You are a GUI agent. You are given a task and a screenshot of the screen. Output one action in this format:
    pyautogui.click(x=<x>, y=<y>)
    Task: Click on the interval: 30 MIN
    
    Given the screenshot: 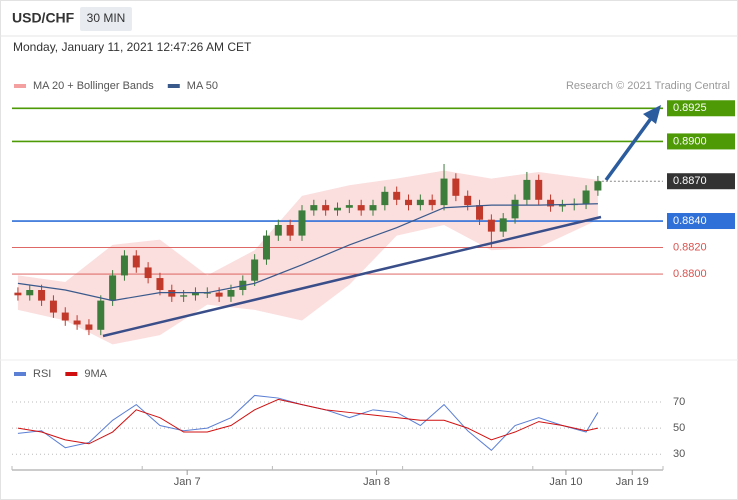 What is the action you would take?
    pyautogui.click(x=106, y=18)
    